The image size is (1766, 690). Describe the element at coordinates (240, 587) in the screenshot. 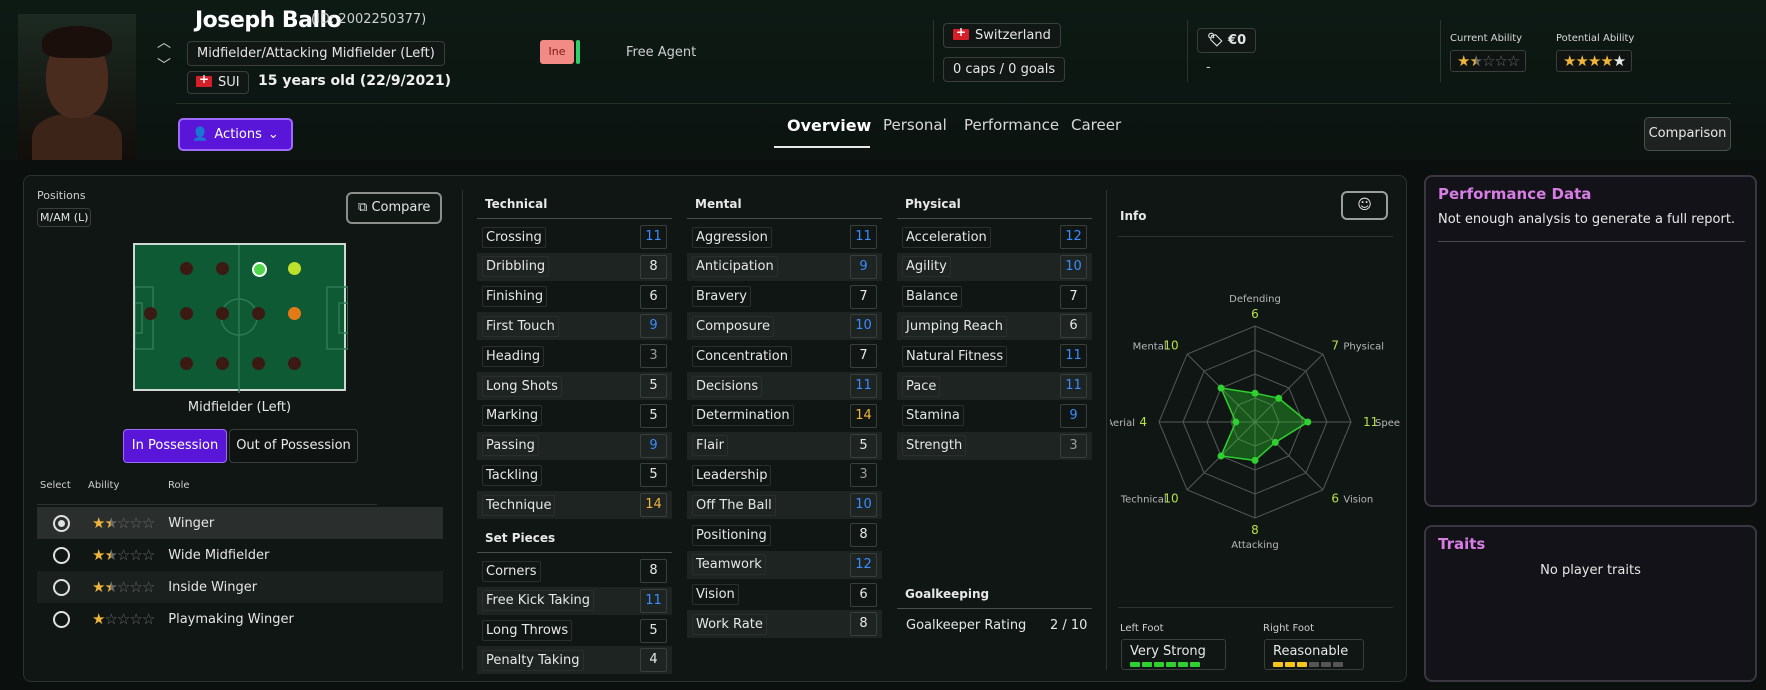

I see `role-row: ★★☆☆☆ Inside Winger` at that location.